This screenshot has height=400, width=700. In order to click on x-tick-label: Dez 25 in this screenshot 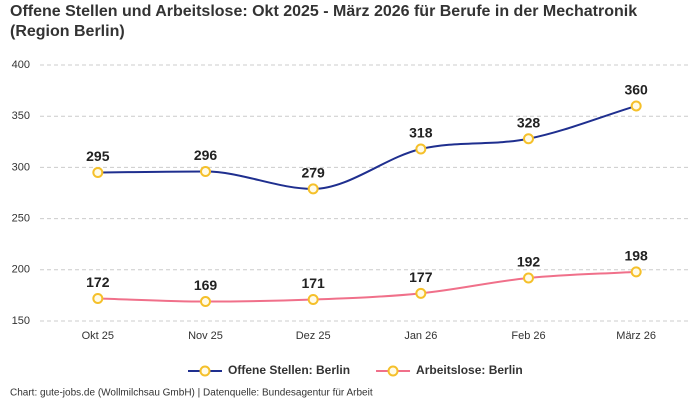, I will do `click(313, 336)`.